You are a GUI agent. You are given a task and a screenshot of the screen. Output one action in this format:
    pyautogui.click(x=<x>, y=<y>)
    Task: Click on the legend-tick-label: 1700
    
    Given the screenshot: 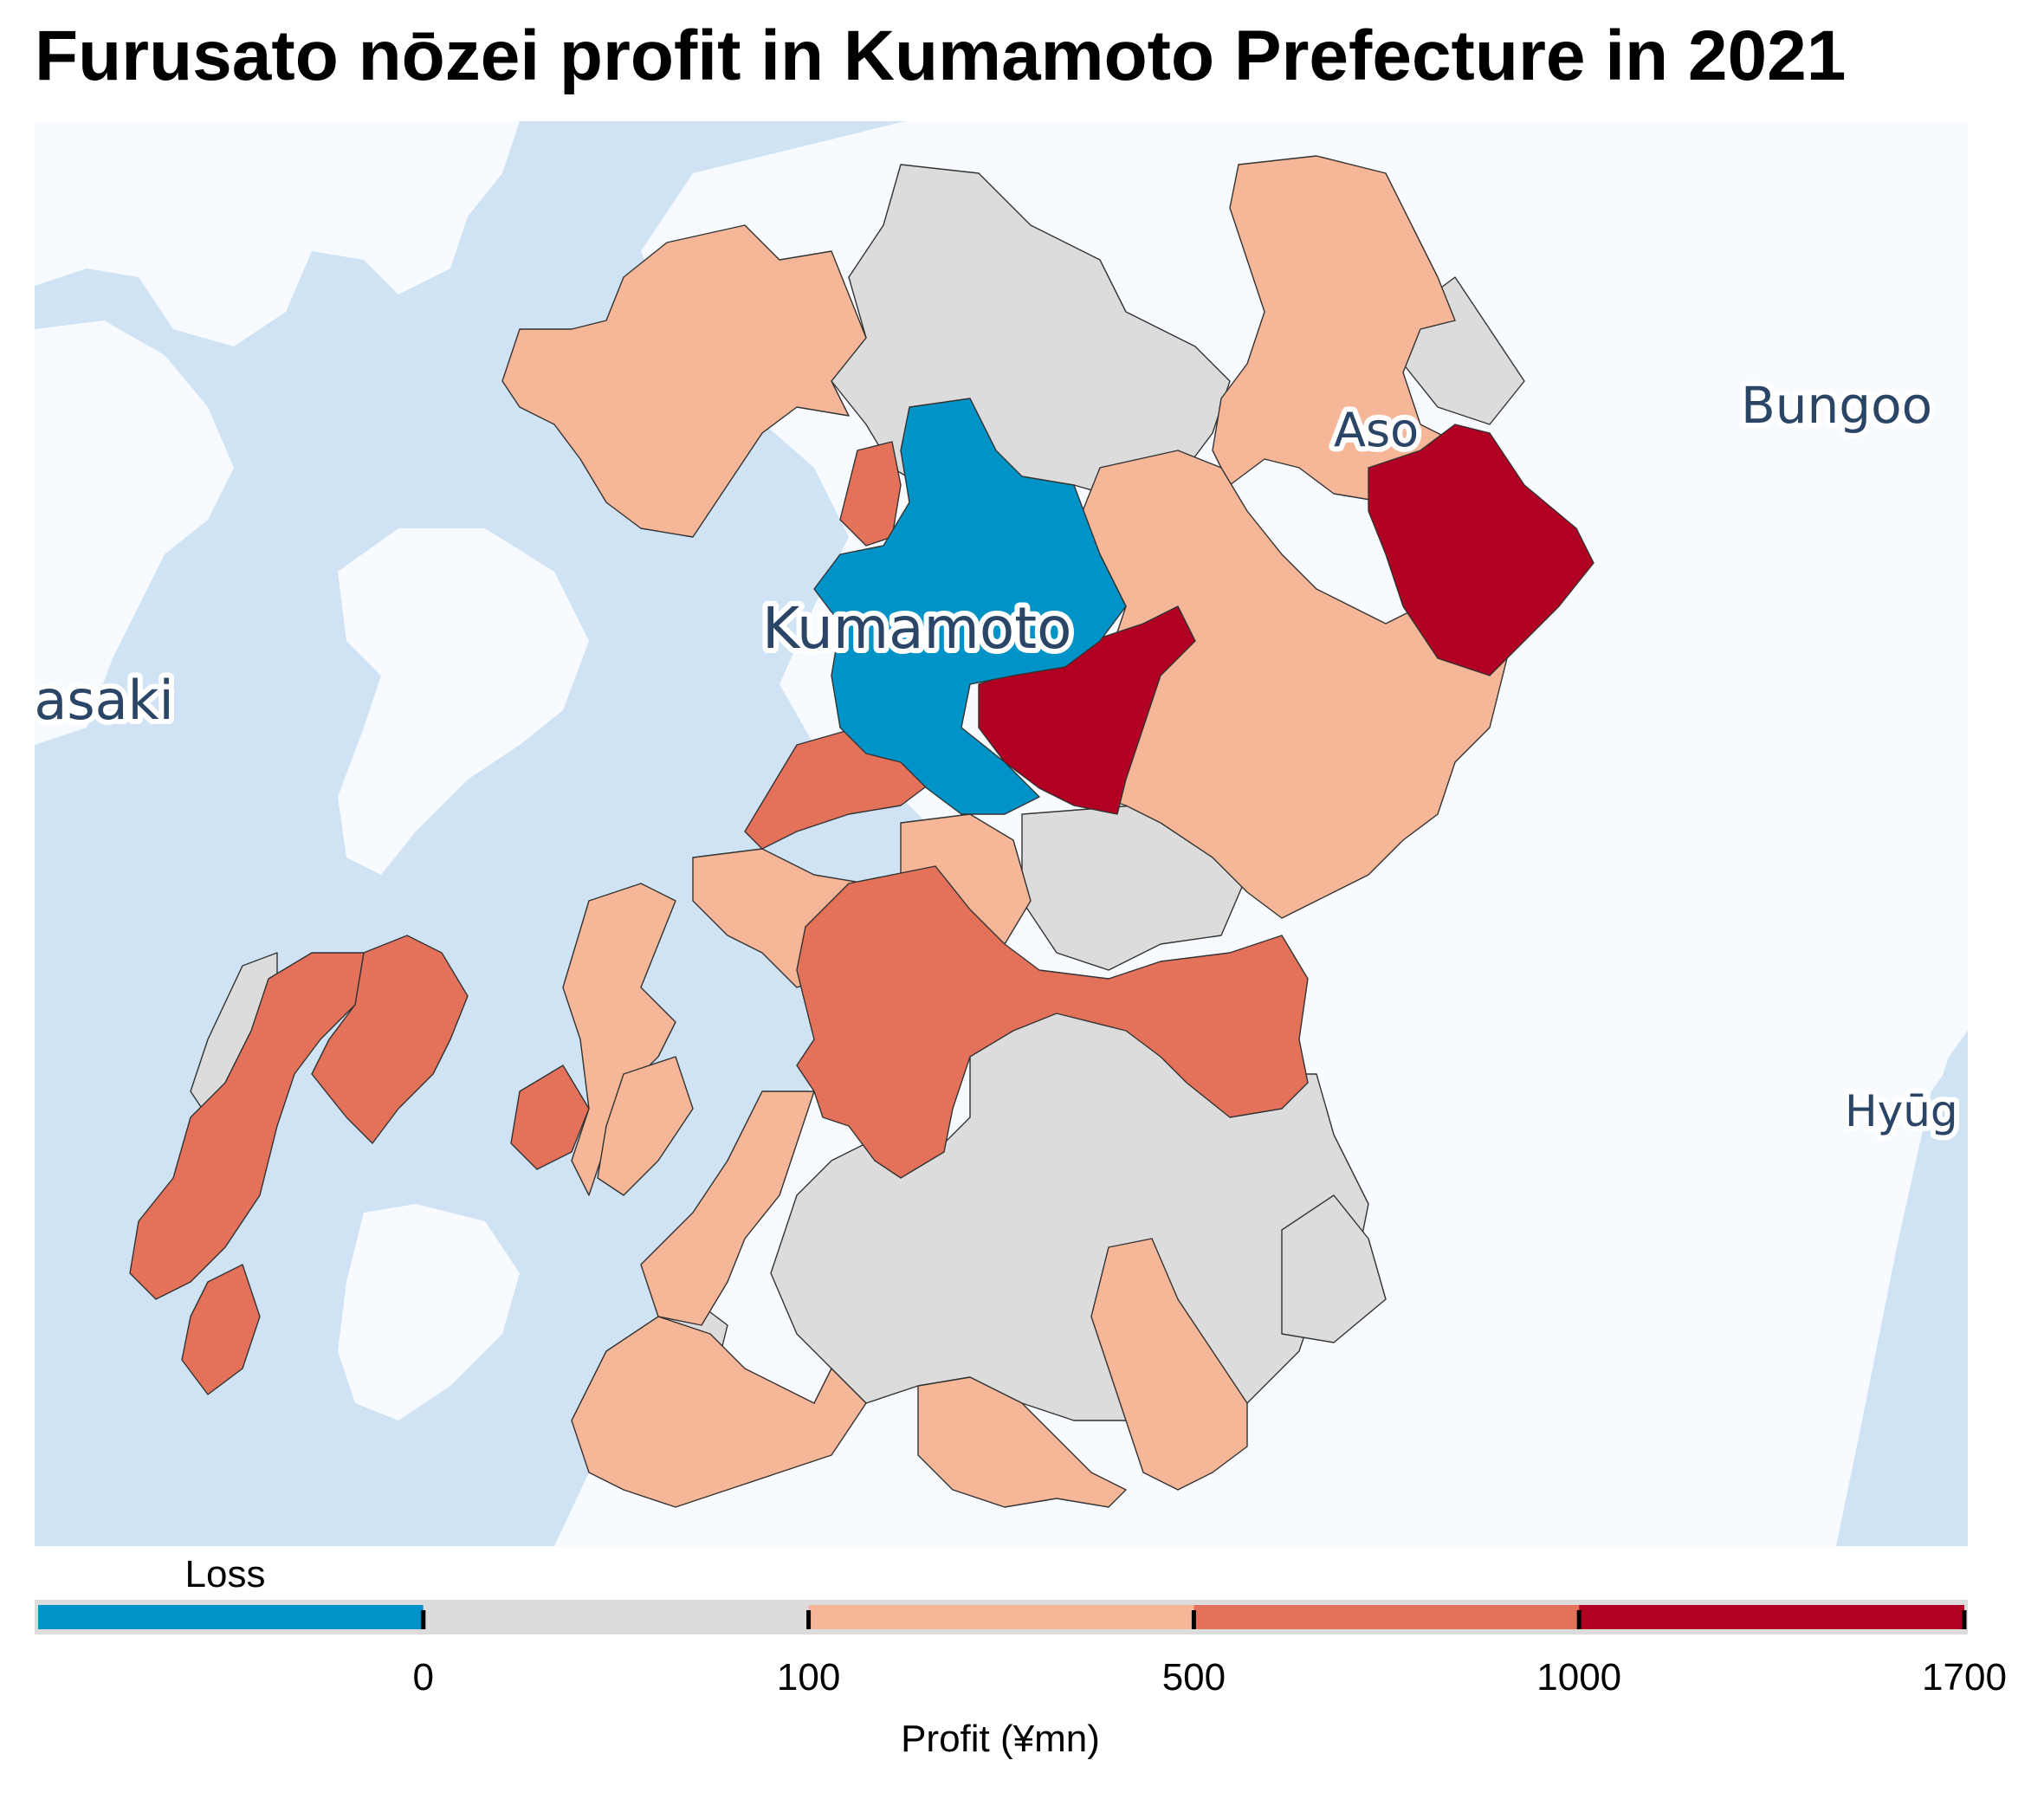 What is the action you would take?
    pyautogui.click(x=1965, y=1677)
    